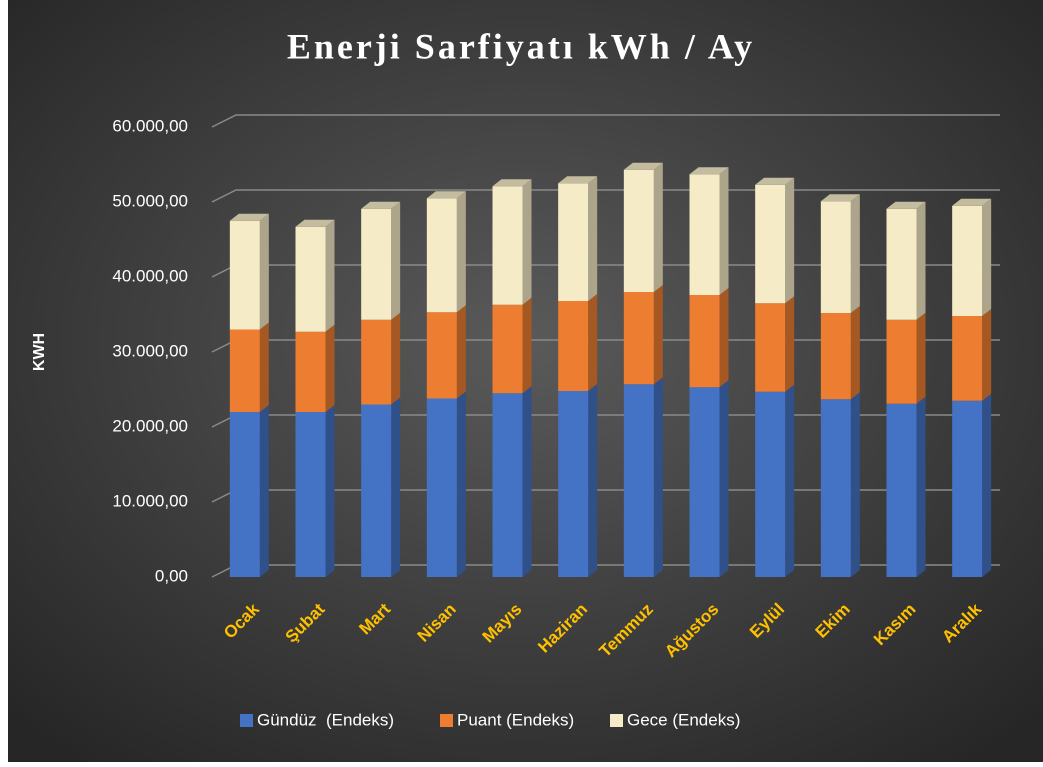 This screenshot has height=767, width=1043. Describe the element at coordinates (150, 350) in the screenshot. I see `y-tick-label: 30.000,00` at that location.